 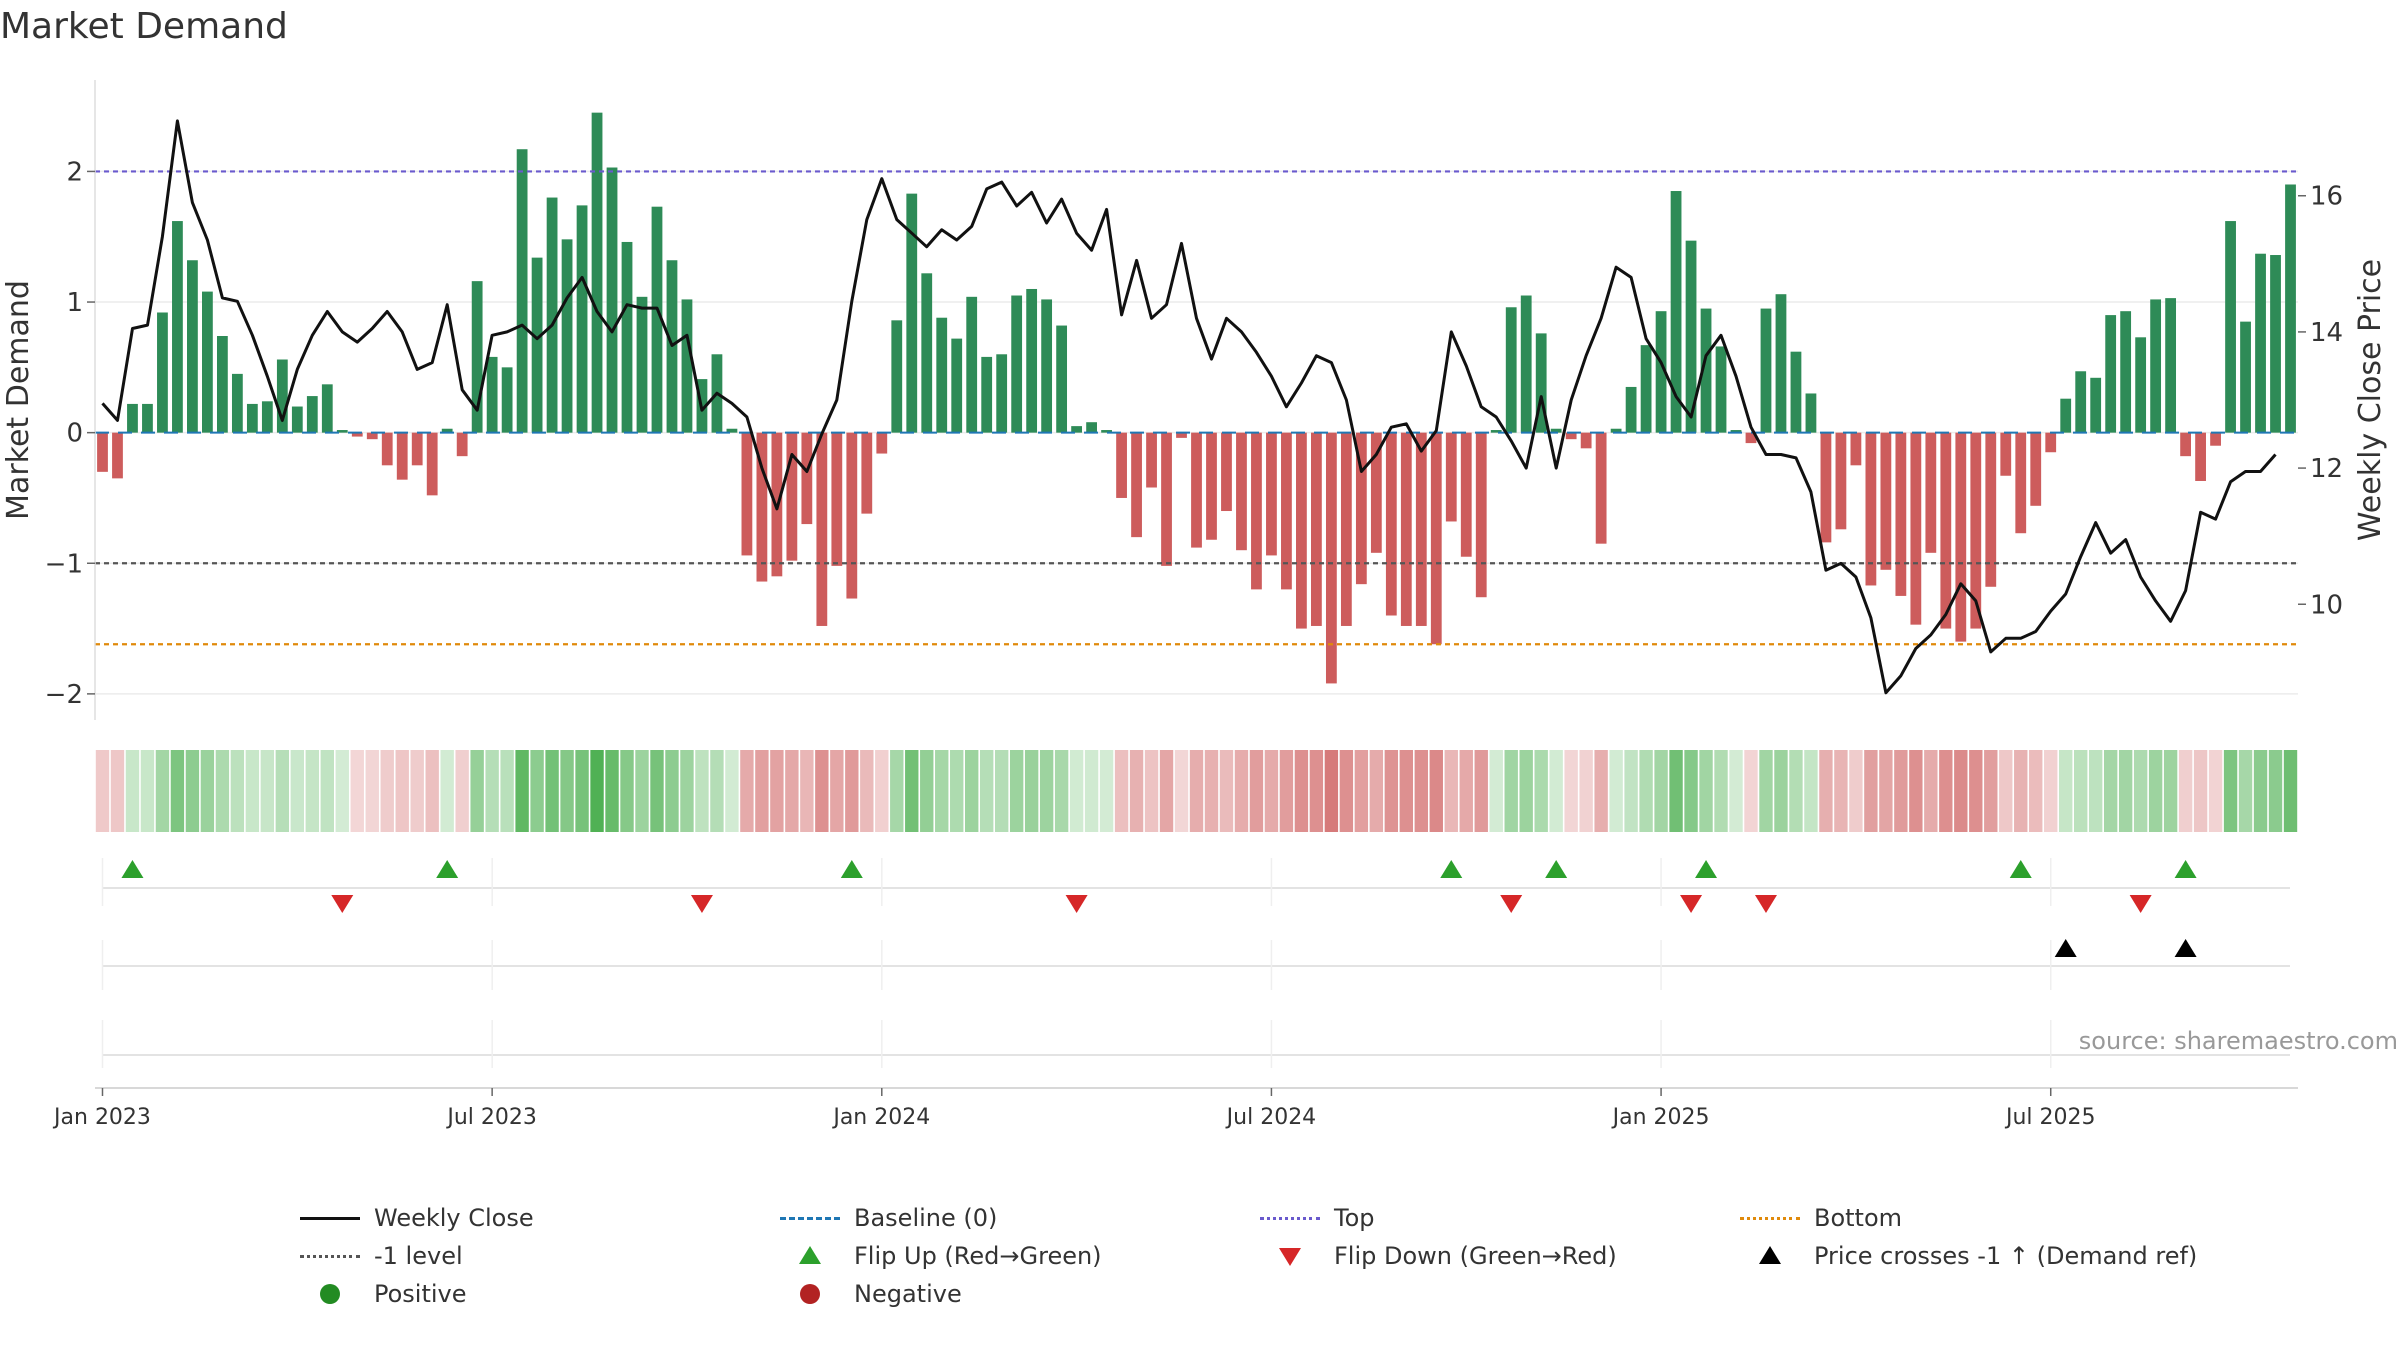 I want to click on chart-title: Market Demand, so click(x=144, y=26).